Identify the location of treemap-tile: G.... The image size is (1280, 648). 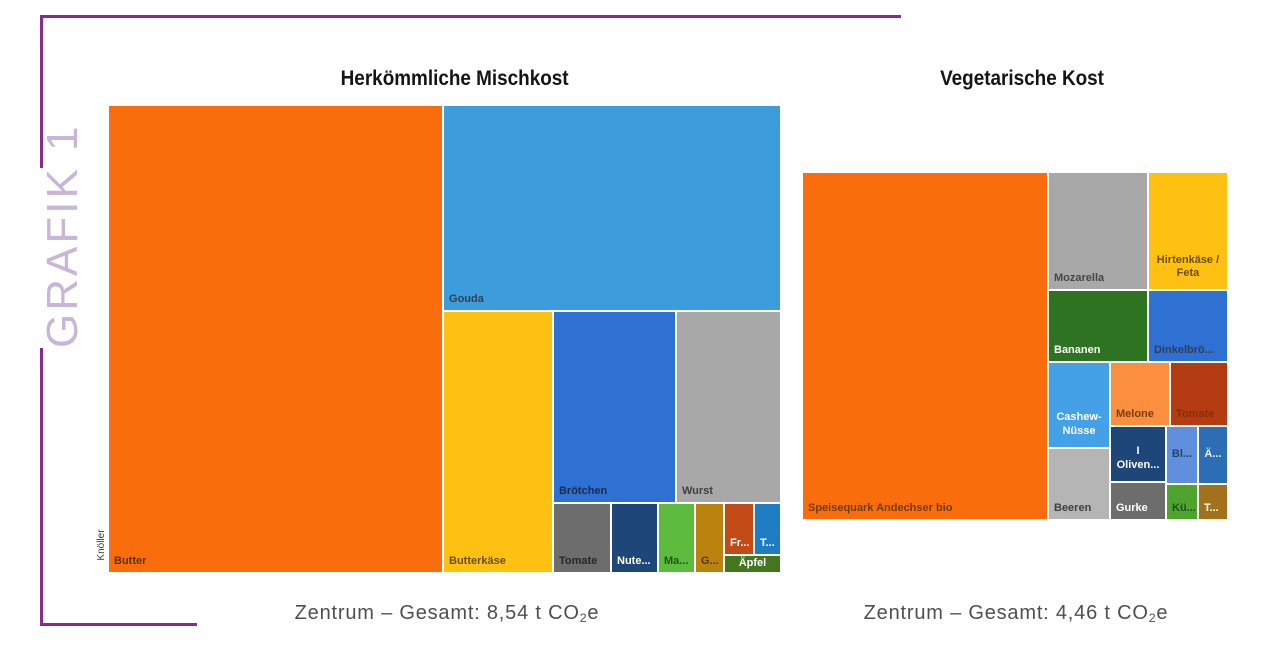
(709, 538).